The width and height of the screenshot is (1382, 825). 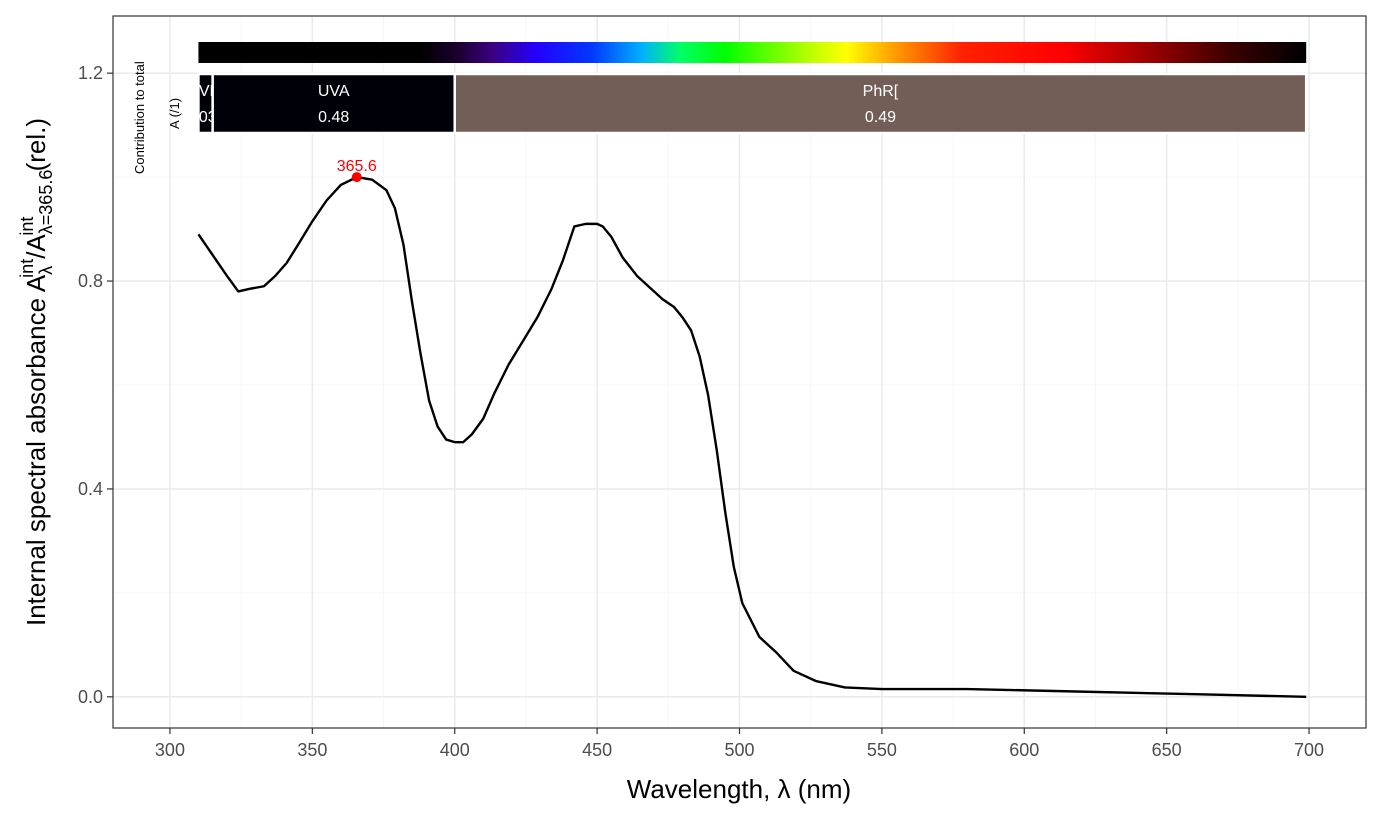 I want to click on side-label-line2: A (/1), so click(x=174, y=113).